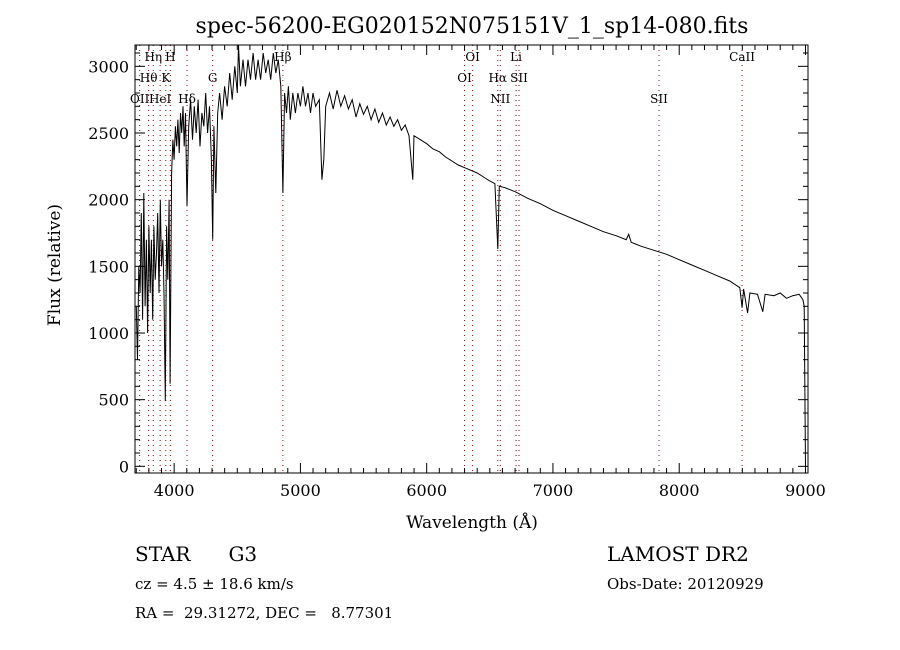 The image size is (900, 650). Describe the element at coordinates (163, 554) in the screenshot. I see `class-label: STAR` at that location.